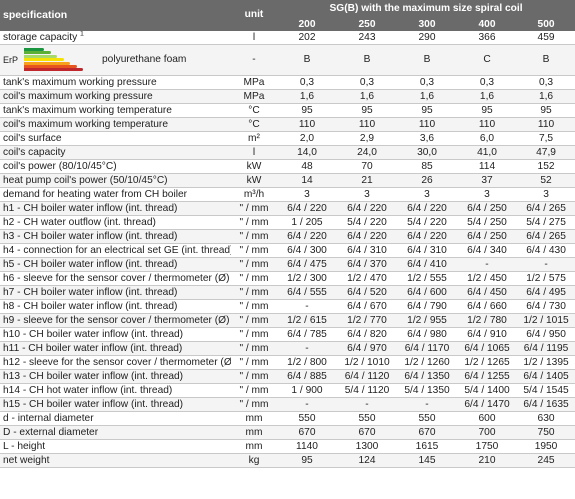  Describe the element at coordinates (60, 166) in the screenshot. I see `spec-name: coil's power (80/10/45°C)` at that location.